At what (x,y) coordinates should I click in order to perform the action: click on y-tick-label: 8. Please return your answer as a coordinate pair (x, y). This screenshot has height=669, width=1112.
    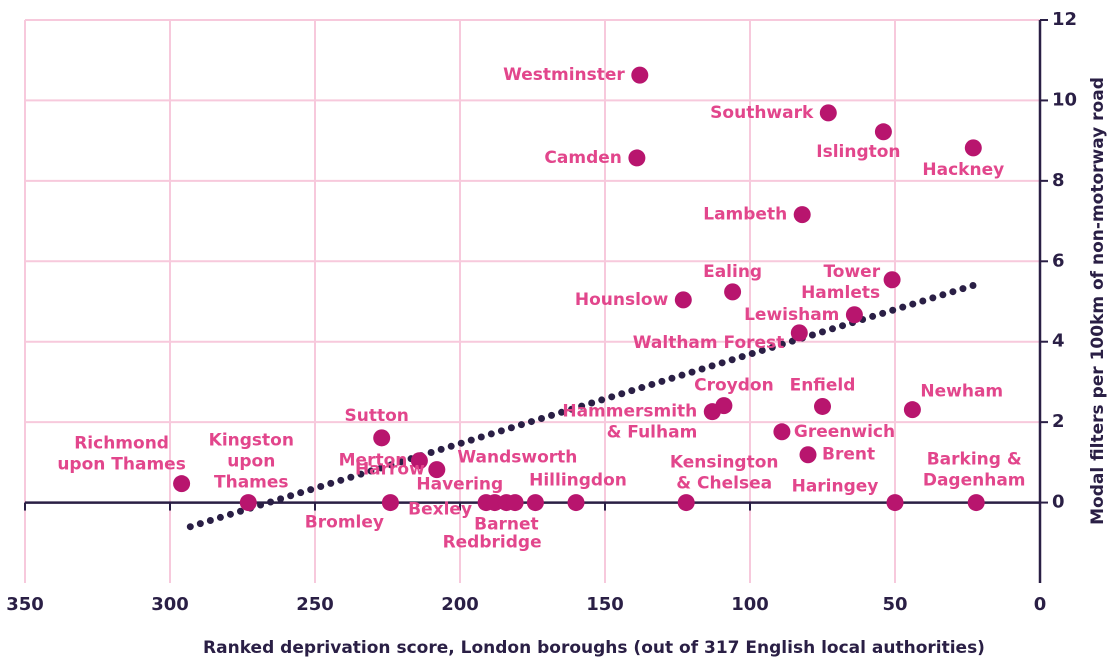
    Looking at the image, I should click on (1058, 180).